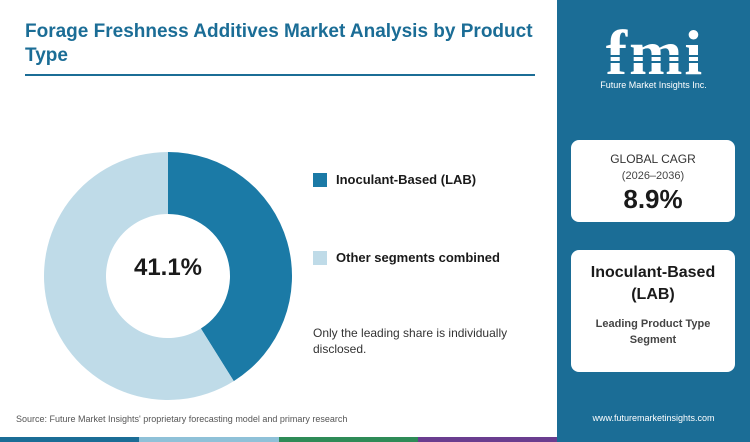 The width and height of the screenshot is (750, 442). Describe the element at coordinates (320, 257) in the screenshot. I see `legend-swatch-other` at that location.